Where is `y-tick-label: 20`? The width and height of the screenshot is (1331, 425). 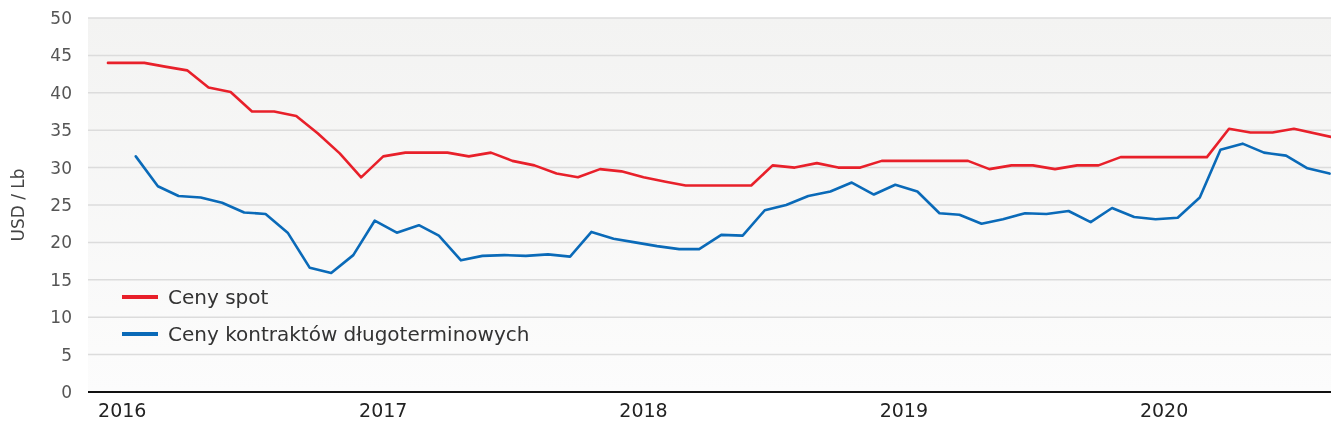 y-tick-label: 20 is located at coordinates (61, 242).